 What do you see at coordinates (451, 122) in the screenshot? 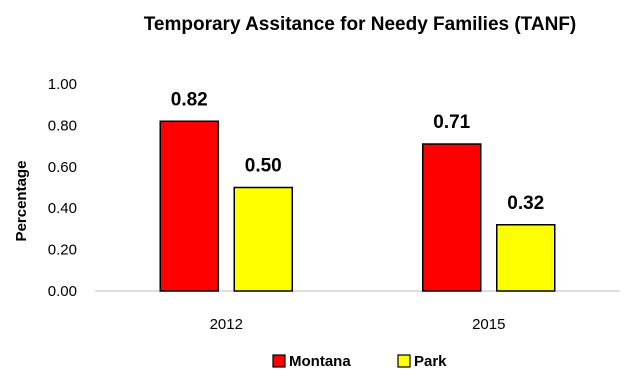
I see `data-label: 0.71` at bounding box center [451, 122].